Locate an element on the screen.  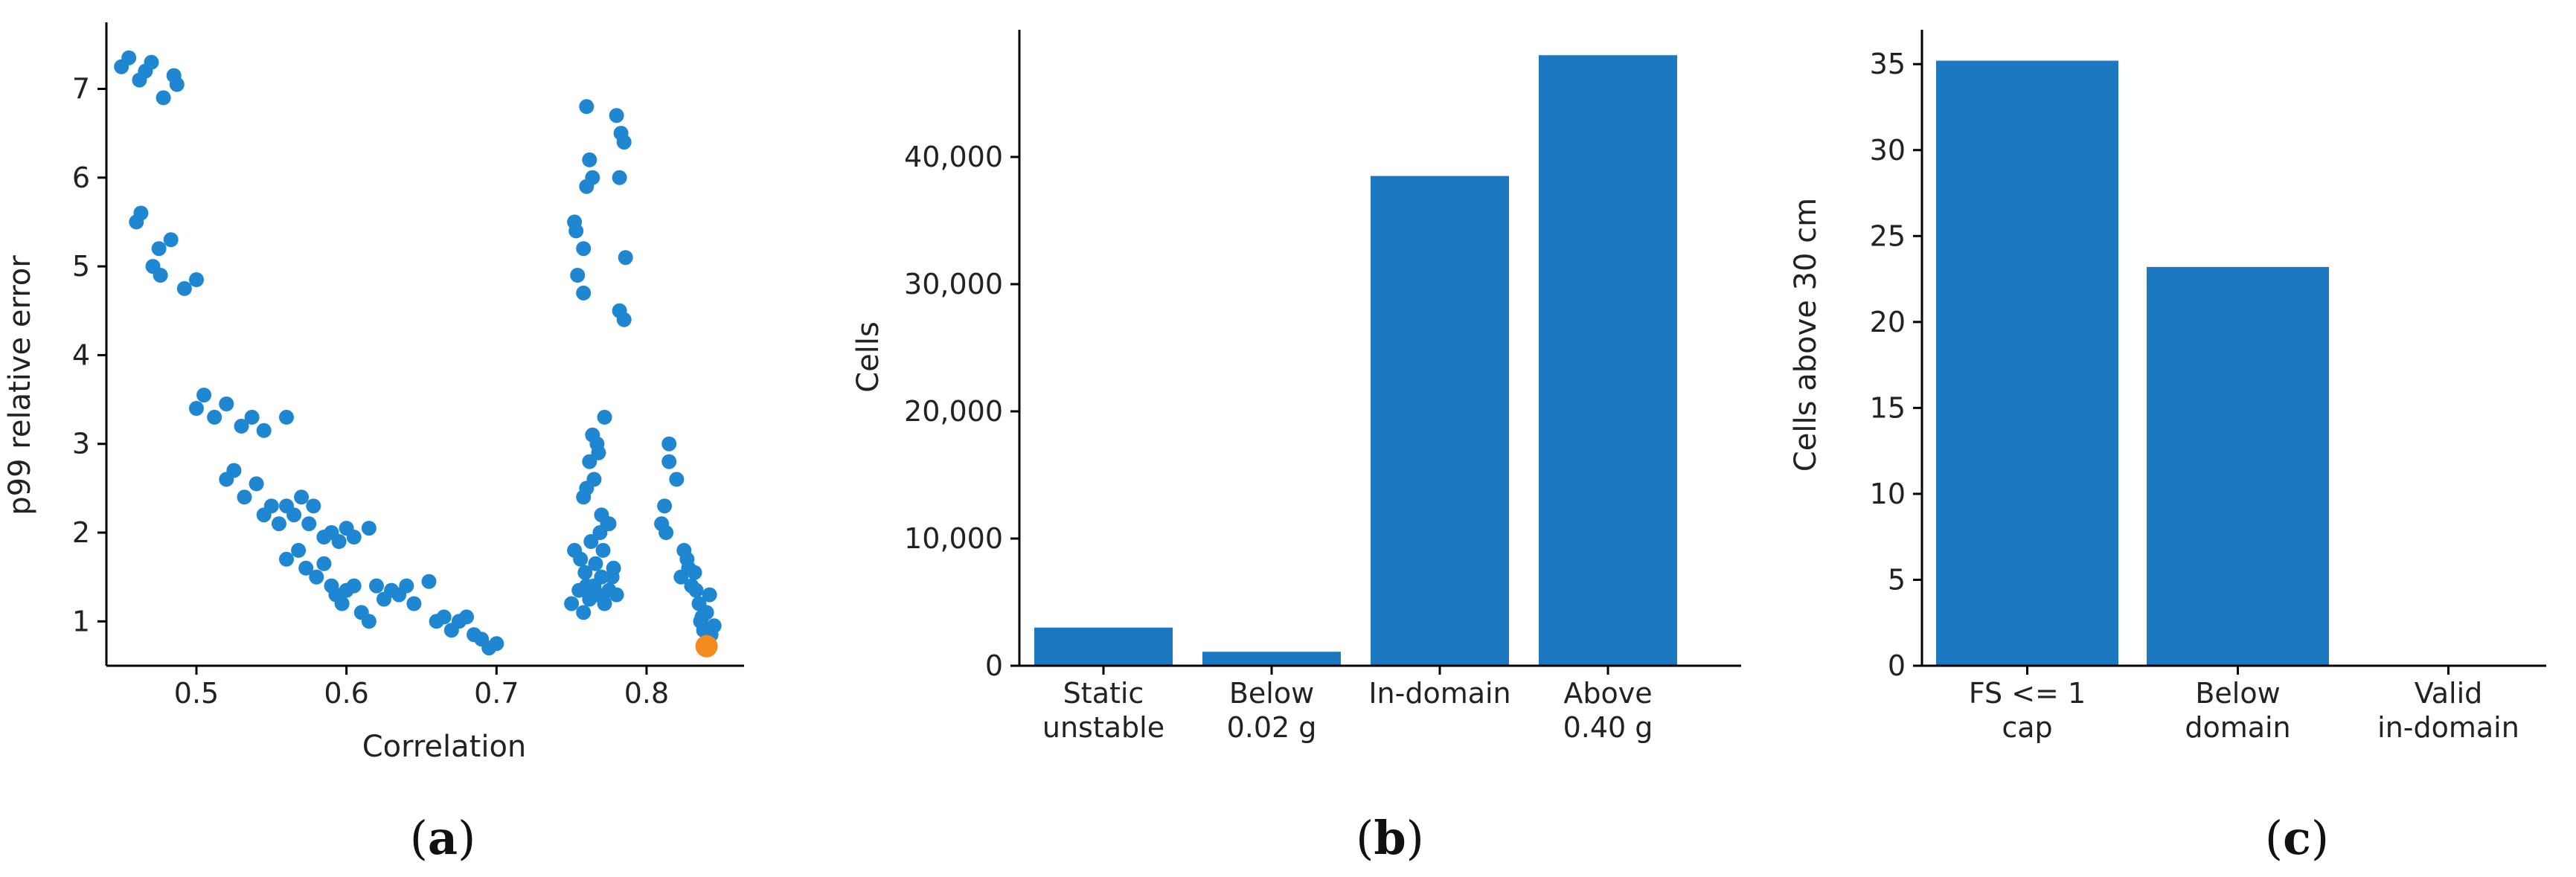
bars is located at coordinates (2132, 363).